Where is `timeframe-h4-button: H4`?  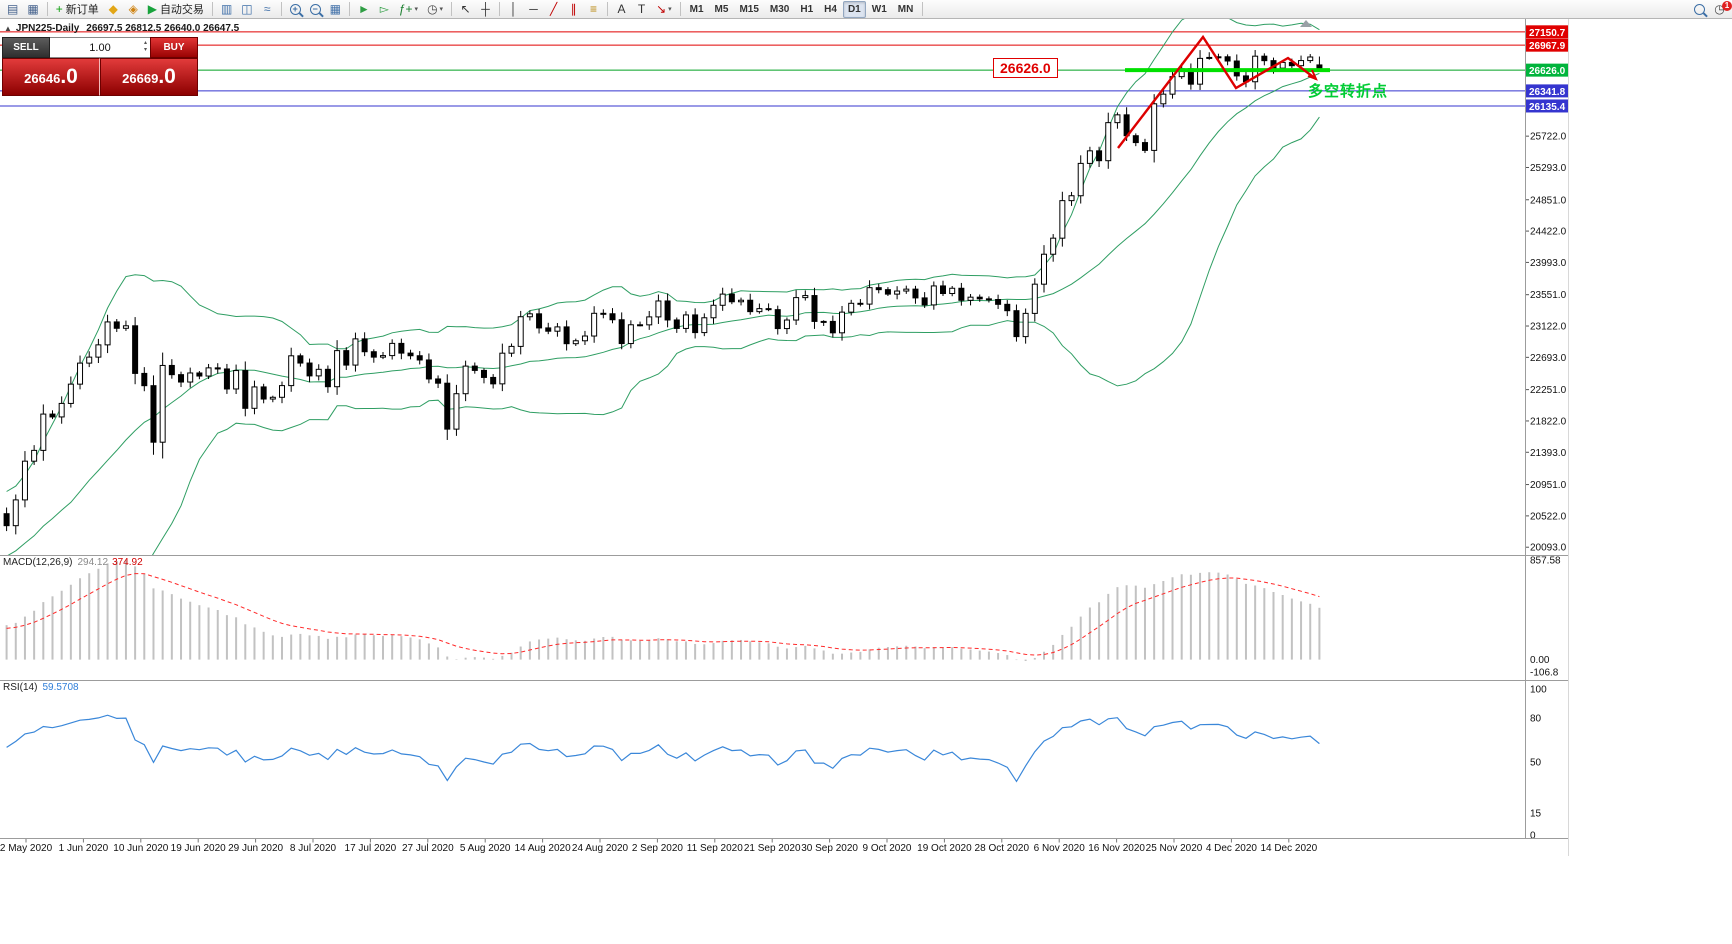
timeframe-h4-button: H4 is located at coordinates (830, 9).